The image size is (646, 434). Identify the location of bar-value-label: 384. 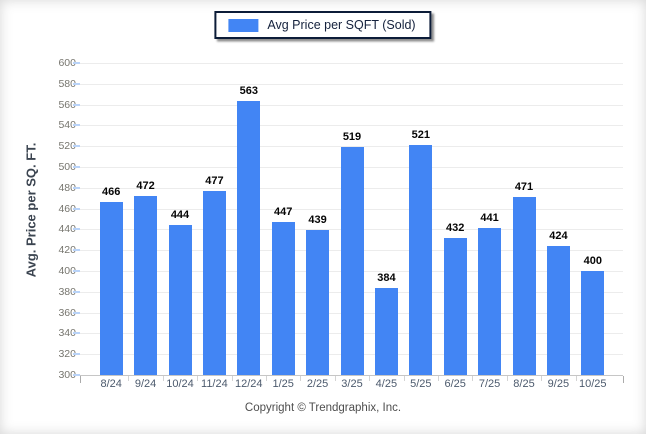
(386, 277).